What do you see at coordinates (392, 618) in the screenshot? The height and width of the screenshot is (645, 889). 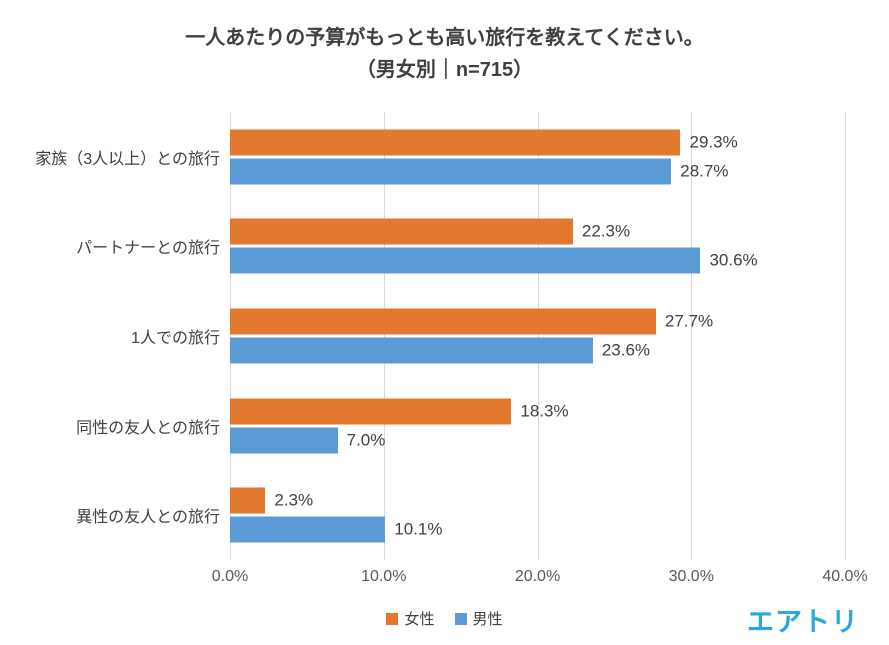 I see `legend-swatch-female` at bounding box center [392, 618].